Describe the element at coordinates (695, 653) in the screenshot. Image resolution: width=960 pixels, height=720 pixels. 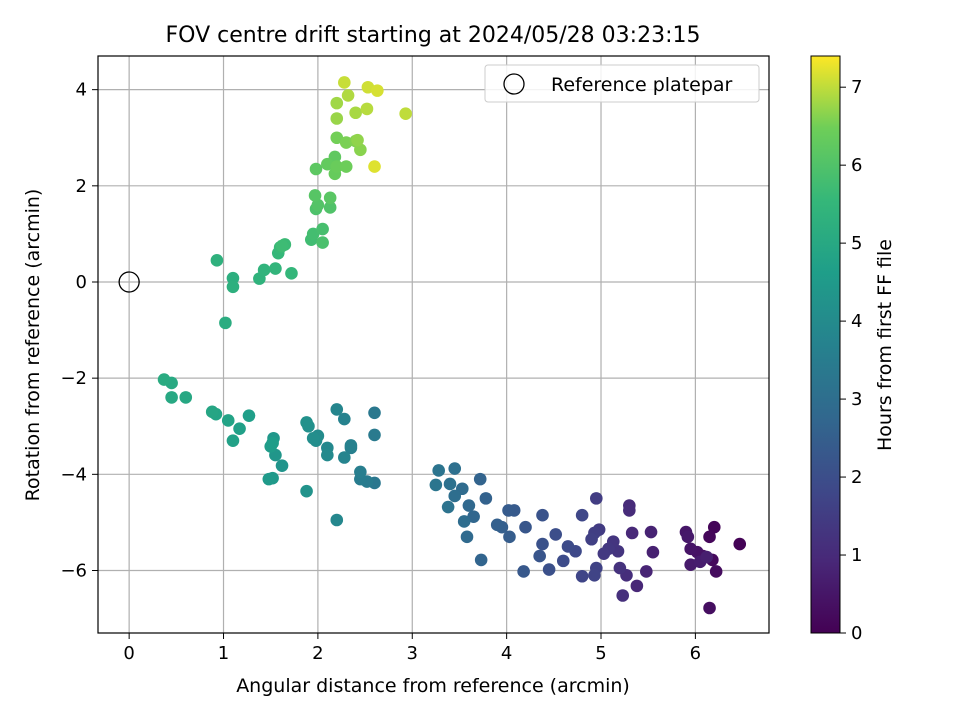
I see `x-tick-label: 6` at that location.